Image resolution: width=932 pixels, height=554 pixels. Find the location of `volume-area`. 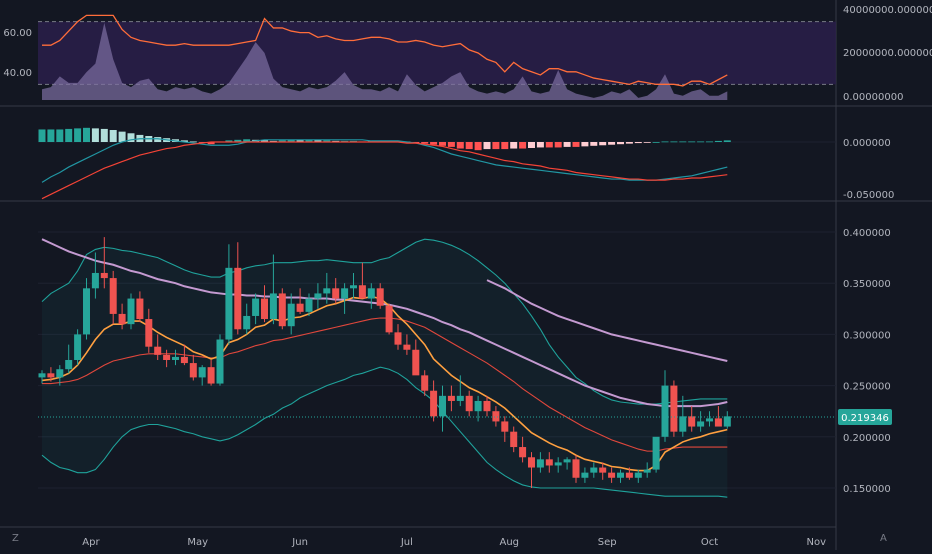

volume-area is located at coordinates (385, 61).